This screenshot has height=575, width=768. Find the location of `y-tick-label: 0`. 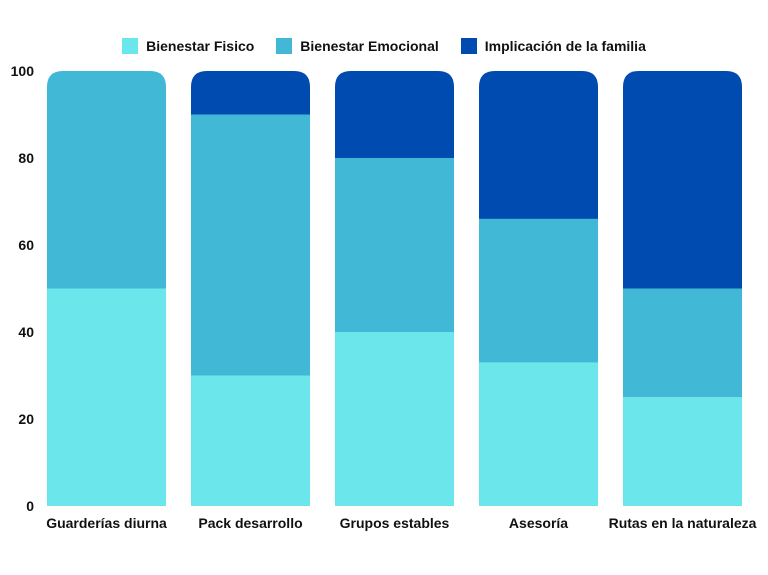

y-tick-label: 0 is located at coordinates (30, 506).